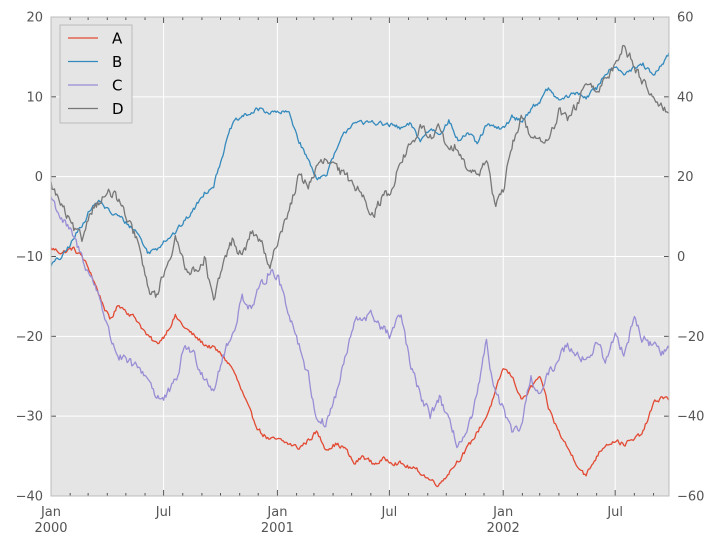 This screenshot has width=720, height=548. What do you see at coordinates (118, 109) in the screenshot?
I see `legend-label-D: D` at bounding box center [118, 109].